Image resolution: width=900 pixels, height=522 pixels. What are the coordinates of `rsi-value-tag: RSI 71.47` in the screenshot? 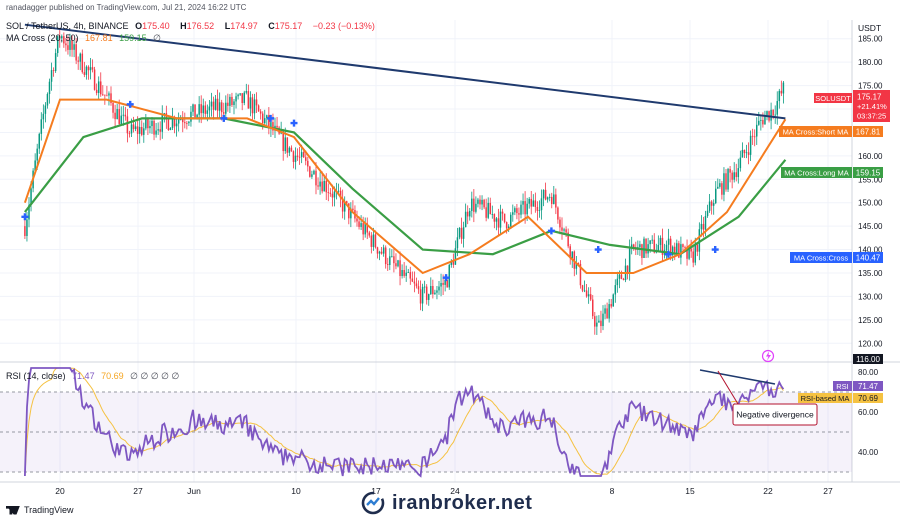 It's located at (858, 386).